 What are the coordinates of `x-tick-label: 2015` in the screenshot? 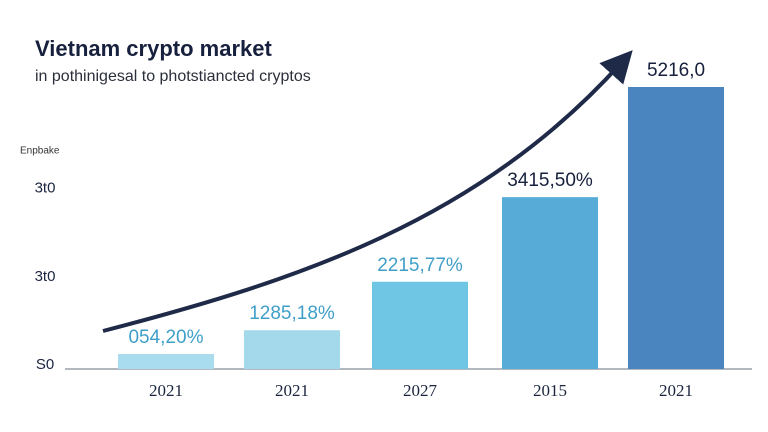 It's located at (550, 390).